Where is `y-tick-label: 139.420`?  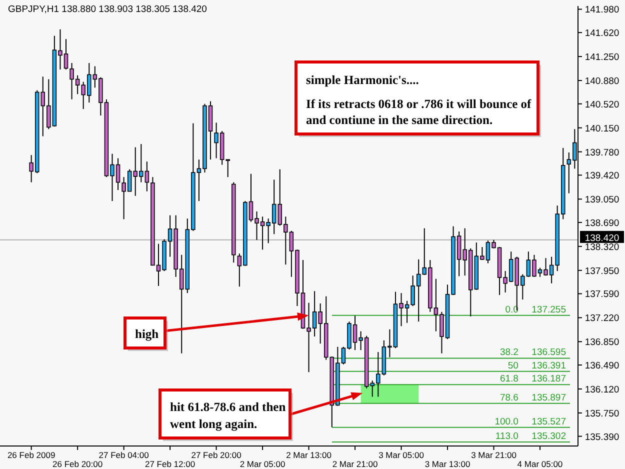
y-tick-label: 139.420 is located at coordinates (602, 176).